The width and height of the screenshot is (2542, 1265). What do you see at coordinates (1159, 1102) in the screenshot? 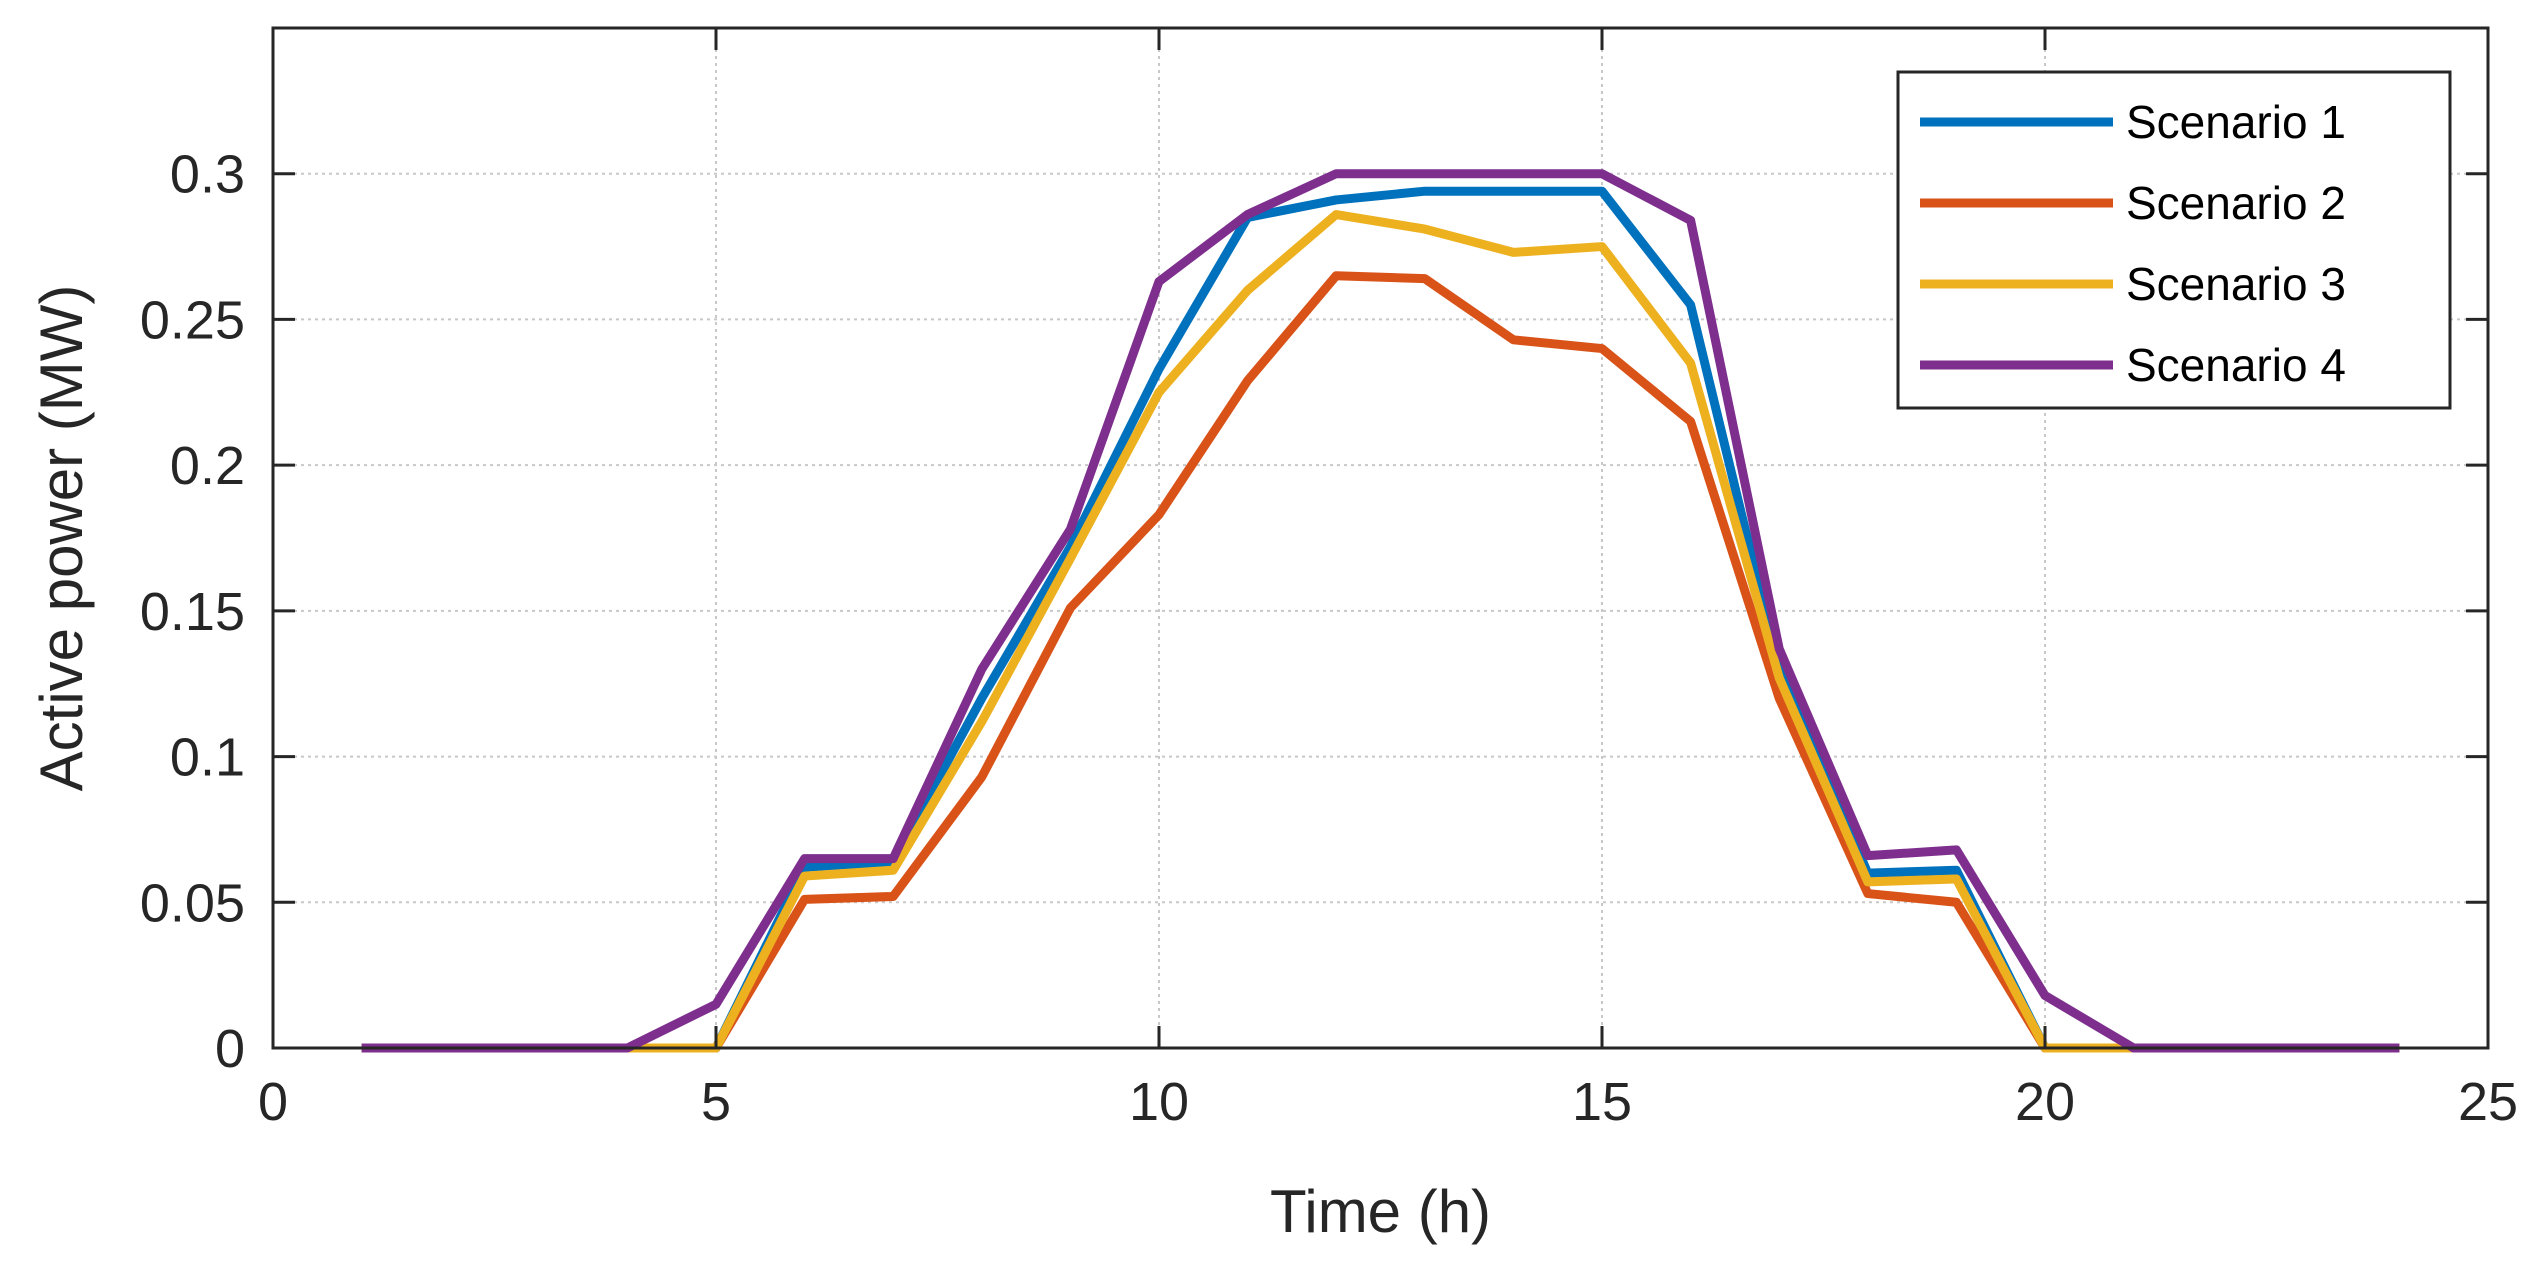
I see `x-tick-label: 10` at bounding box center [1159, 1102].